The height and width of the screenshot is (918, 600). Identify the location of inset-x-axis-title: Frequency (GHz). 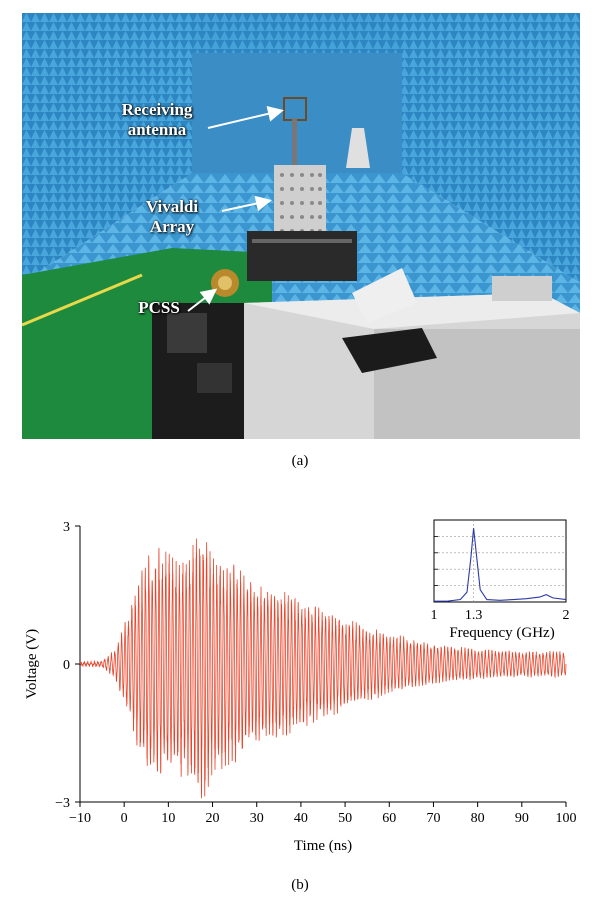
(501, 633).